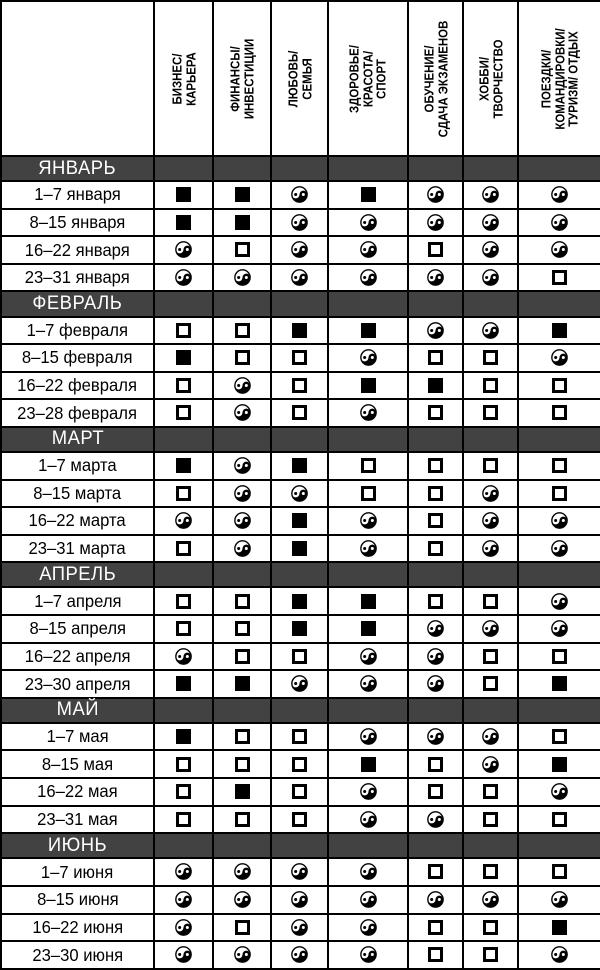 The height and width of the screenshot is (970, 600). What do you see at coordinates (300, 764) in the screenshot?
I see `week-row: 8–15 мая` at bounding box center [300, 764].